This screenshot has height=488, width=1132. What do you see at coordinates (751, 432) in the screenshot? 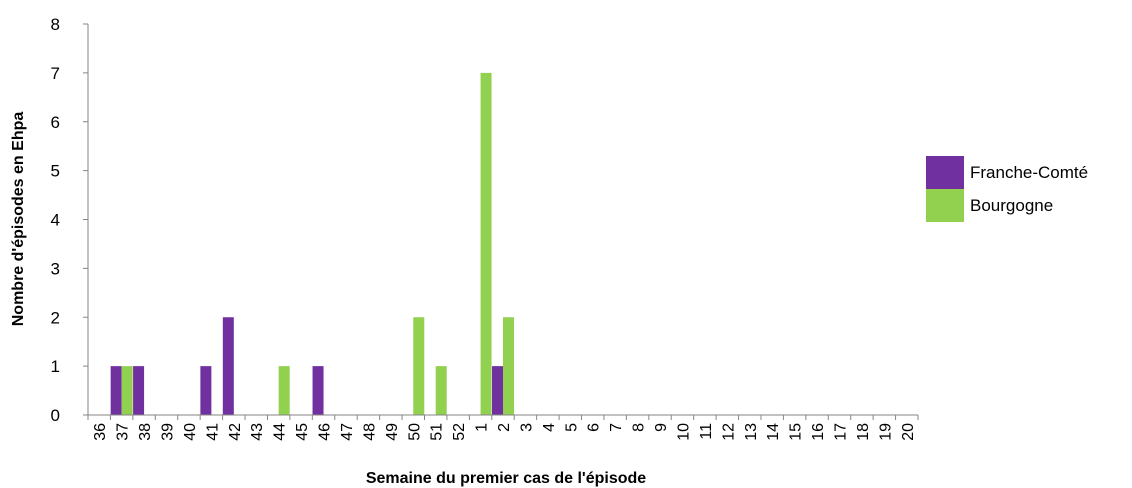
I see `x-tick-label: 13` at bounding box center [751, 432].